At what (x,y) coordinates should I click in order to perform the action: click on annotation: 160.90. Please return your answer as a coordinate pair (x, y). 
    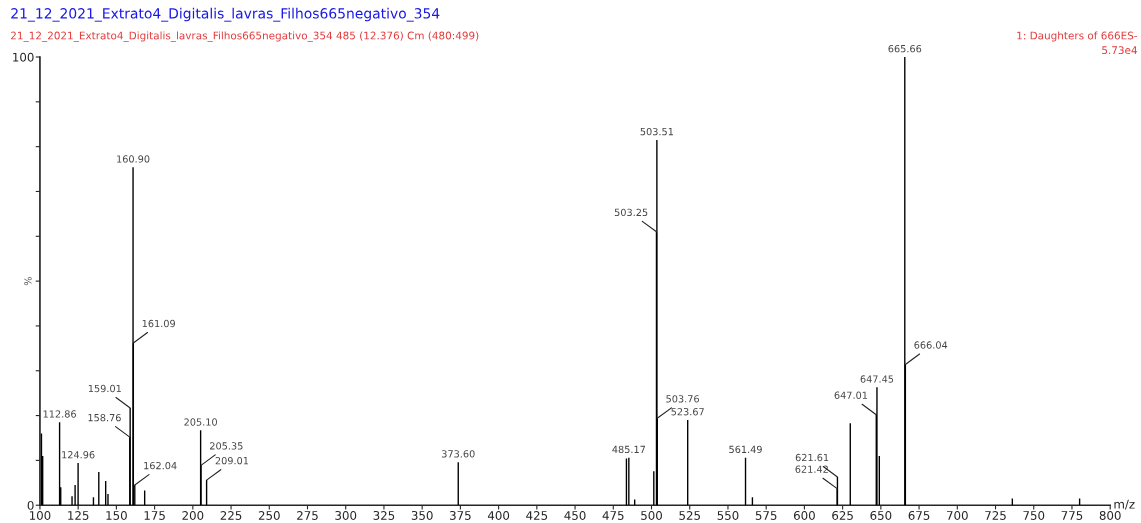
    Looking at the image, I should click on (133, 159).